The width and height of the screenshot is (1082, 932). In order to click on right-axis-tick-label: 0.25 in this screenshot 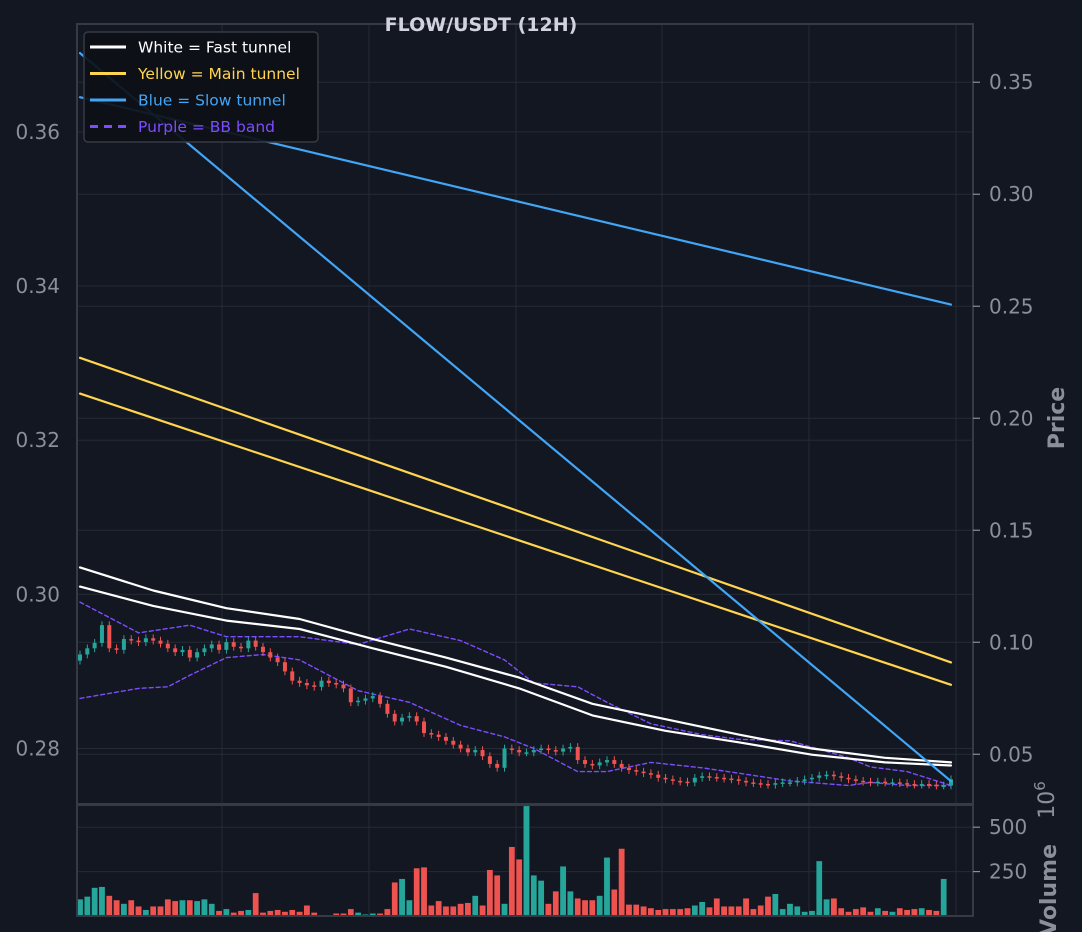, I will do `click(1011, 306)`.